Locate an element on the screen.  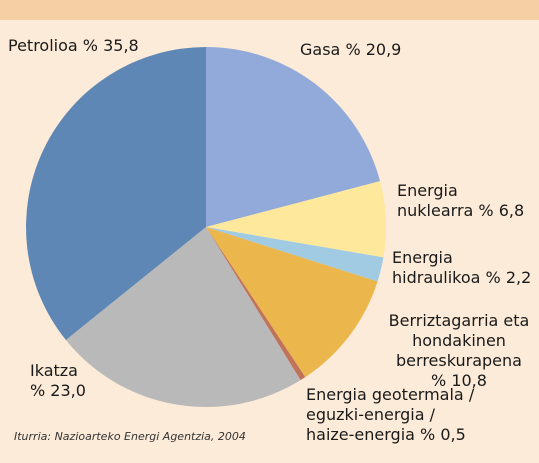
value-label: % 0,5 is located at coordinates (443, 434).